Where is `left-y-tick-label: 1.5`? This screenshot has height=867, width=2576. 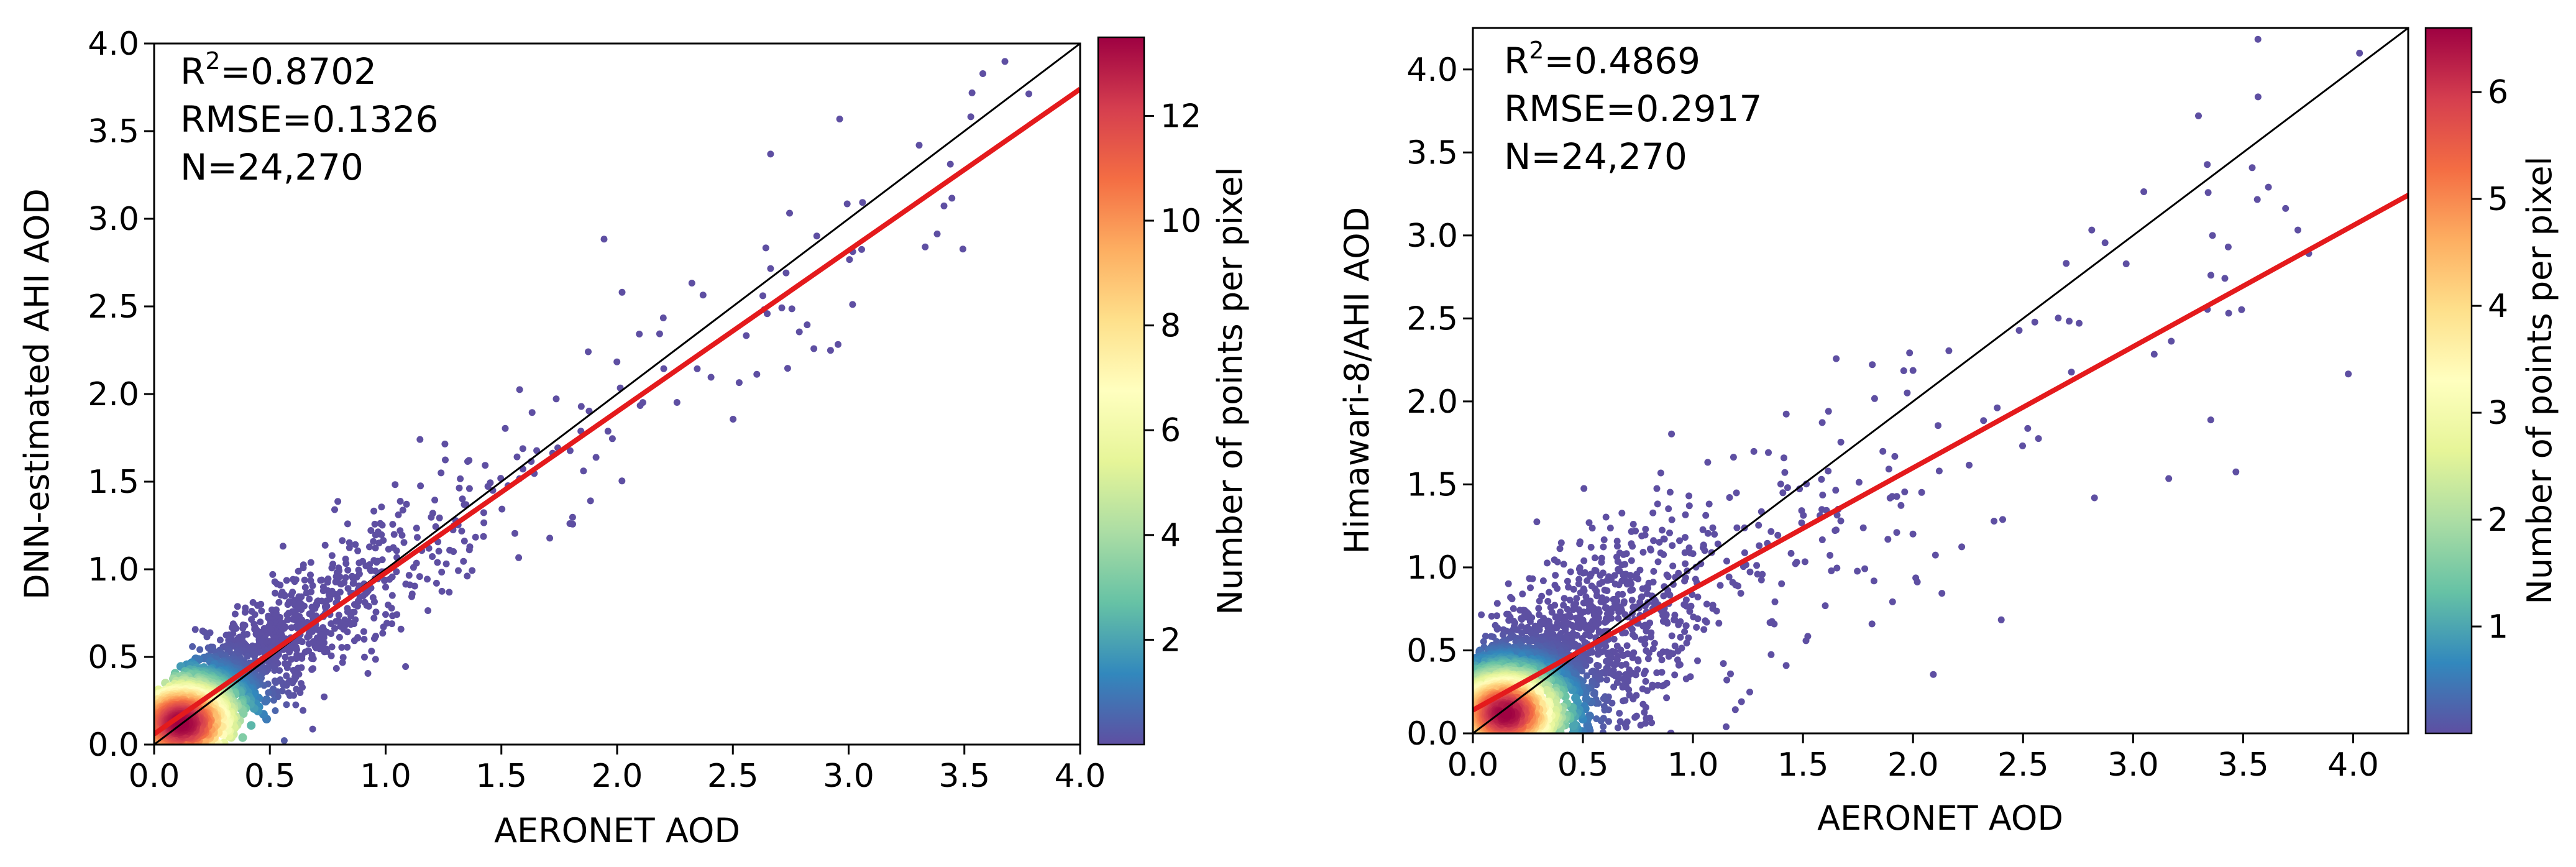
left-y-tick-label: 1.5 is located at coordinates (113, 482).